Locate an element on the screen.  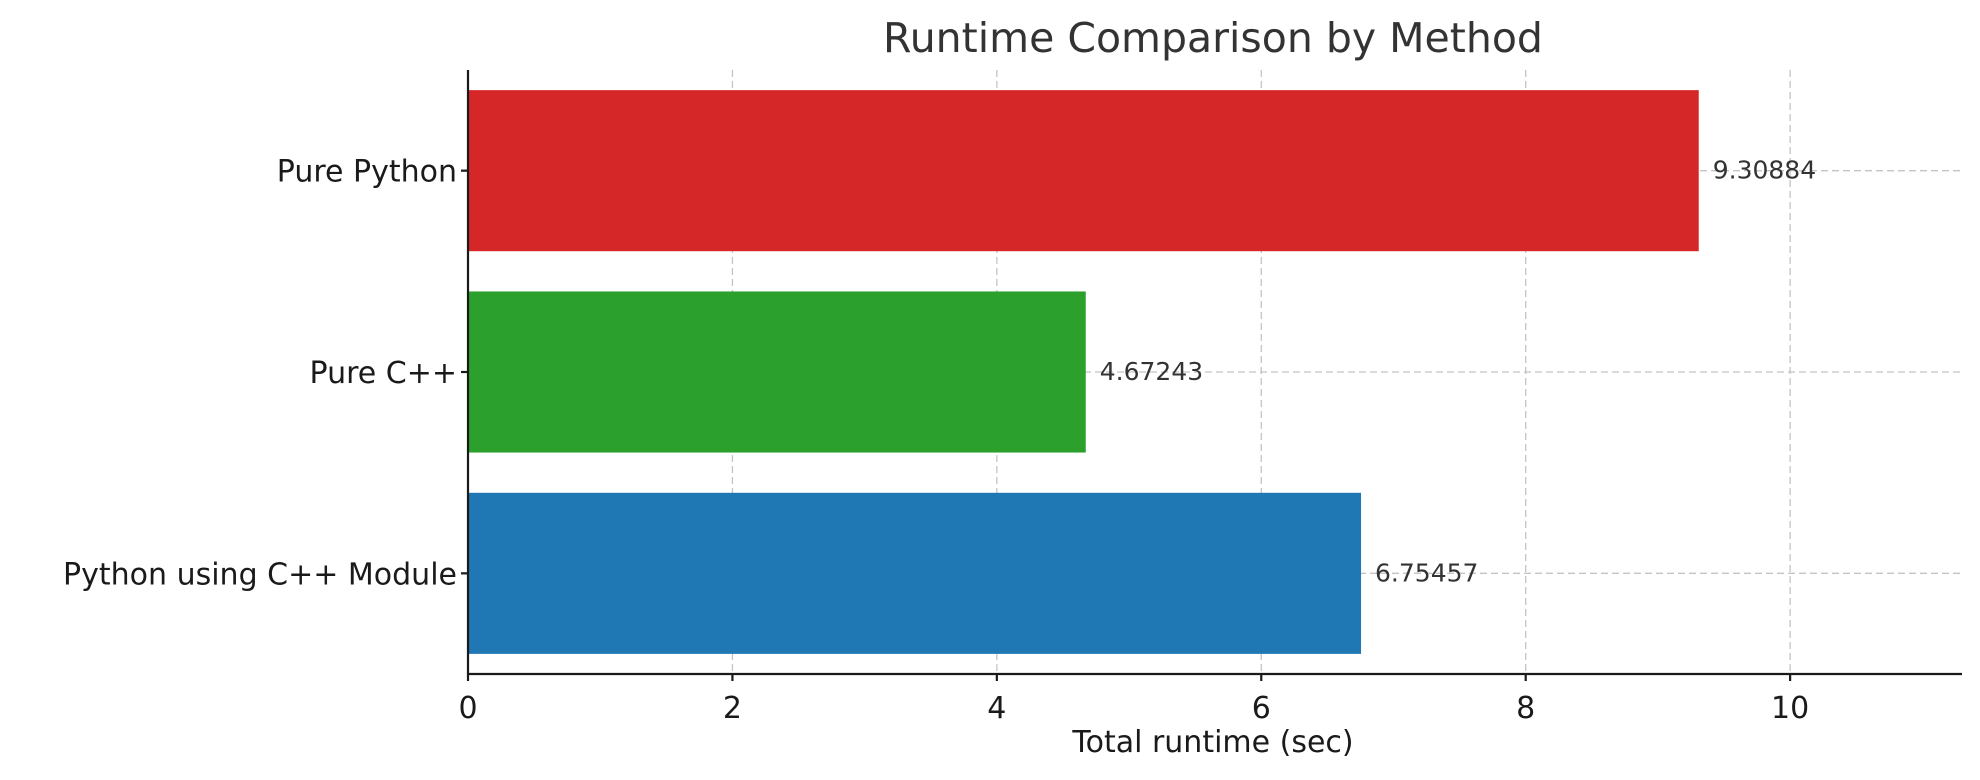
x-tick-label: 10 is located at coordinates (1790, 708).